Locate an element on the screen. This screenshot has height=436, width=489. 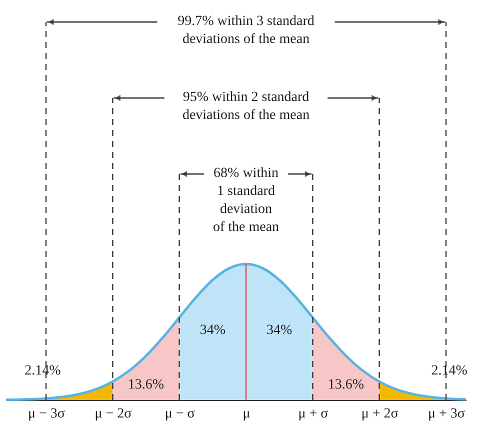
x-tick-label: μ + 2σ is located at coordinates (380, 414).